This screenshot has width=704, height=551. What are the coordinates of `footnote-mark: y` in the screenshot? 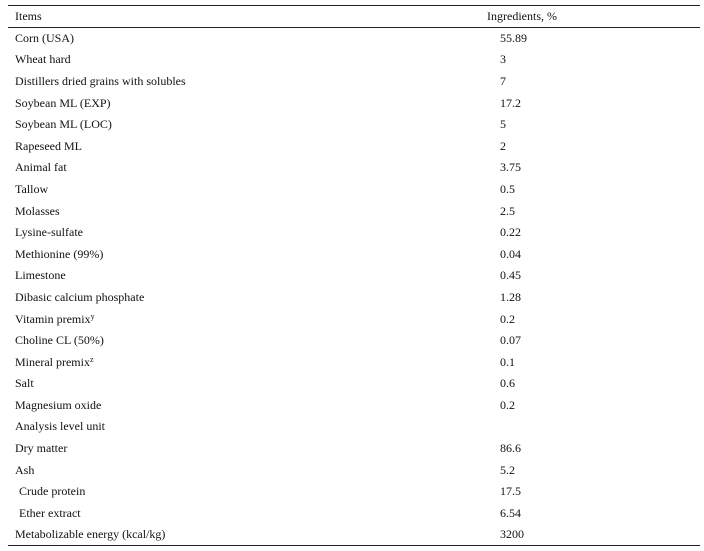 It's located at (92, 316).